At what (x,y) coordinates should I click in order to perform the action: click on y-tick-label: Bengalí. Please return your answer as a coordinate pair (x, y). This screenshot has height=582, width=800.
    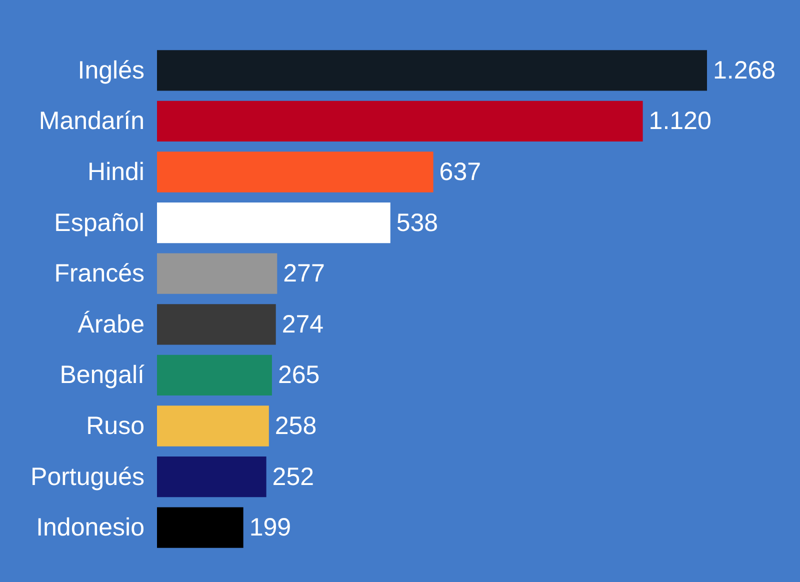
    Looking at the image, I should click on (102, 375).